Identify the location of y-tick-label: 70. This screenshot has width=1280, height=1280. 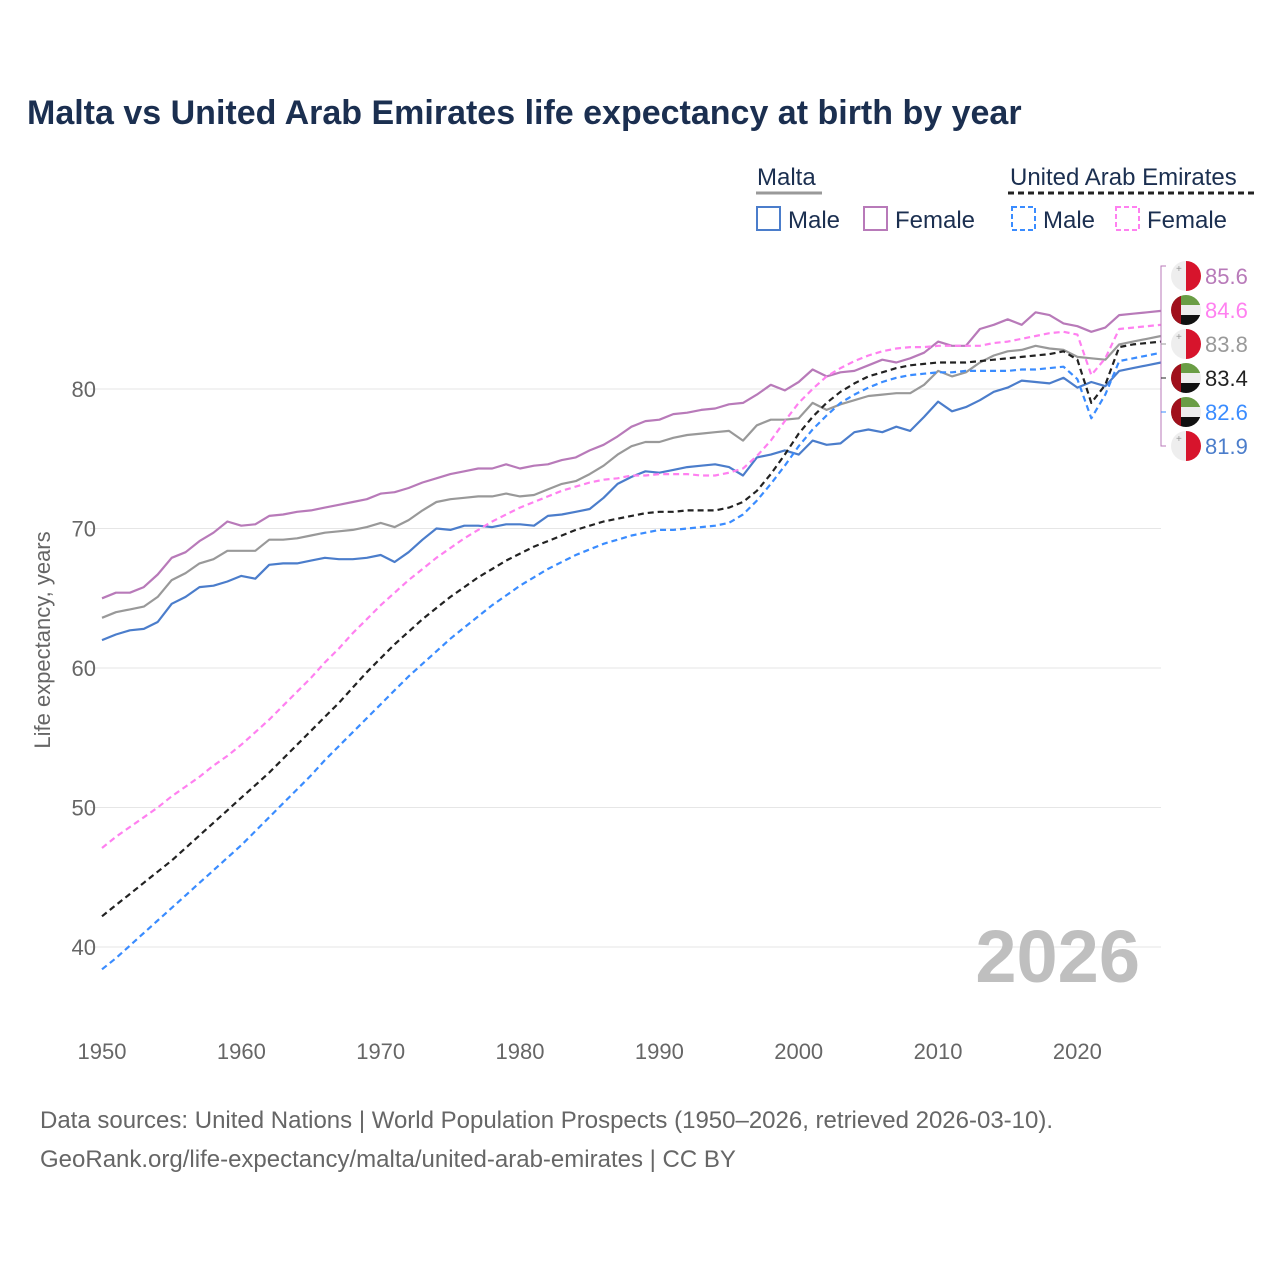
(84, 529).